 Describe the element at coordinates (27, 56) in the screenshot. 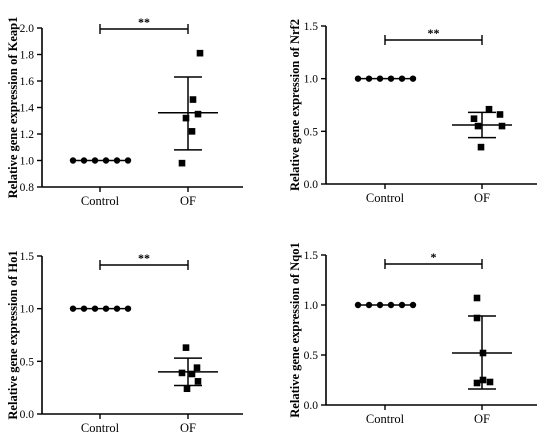

I see `y-tick-label: 1.8` at that location.